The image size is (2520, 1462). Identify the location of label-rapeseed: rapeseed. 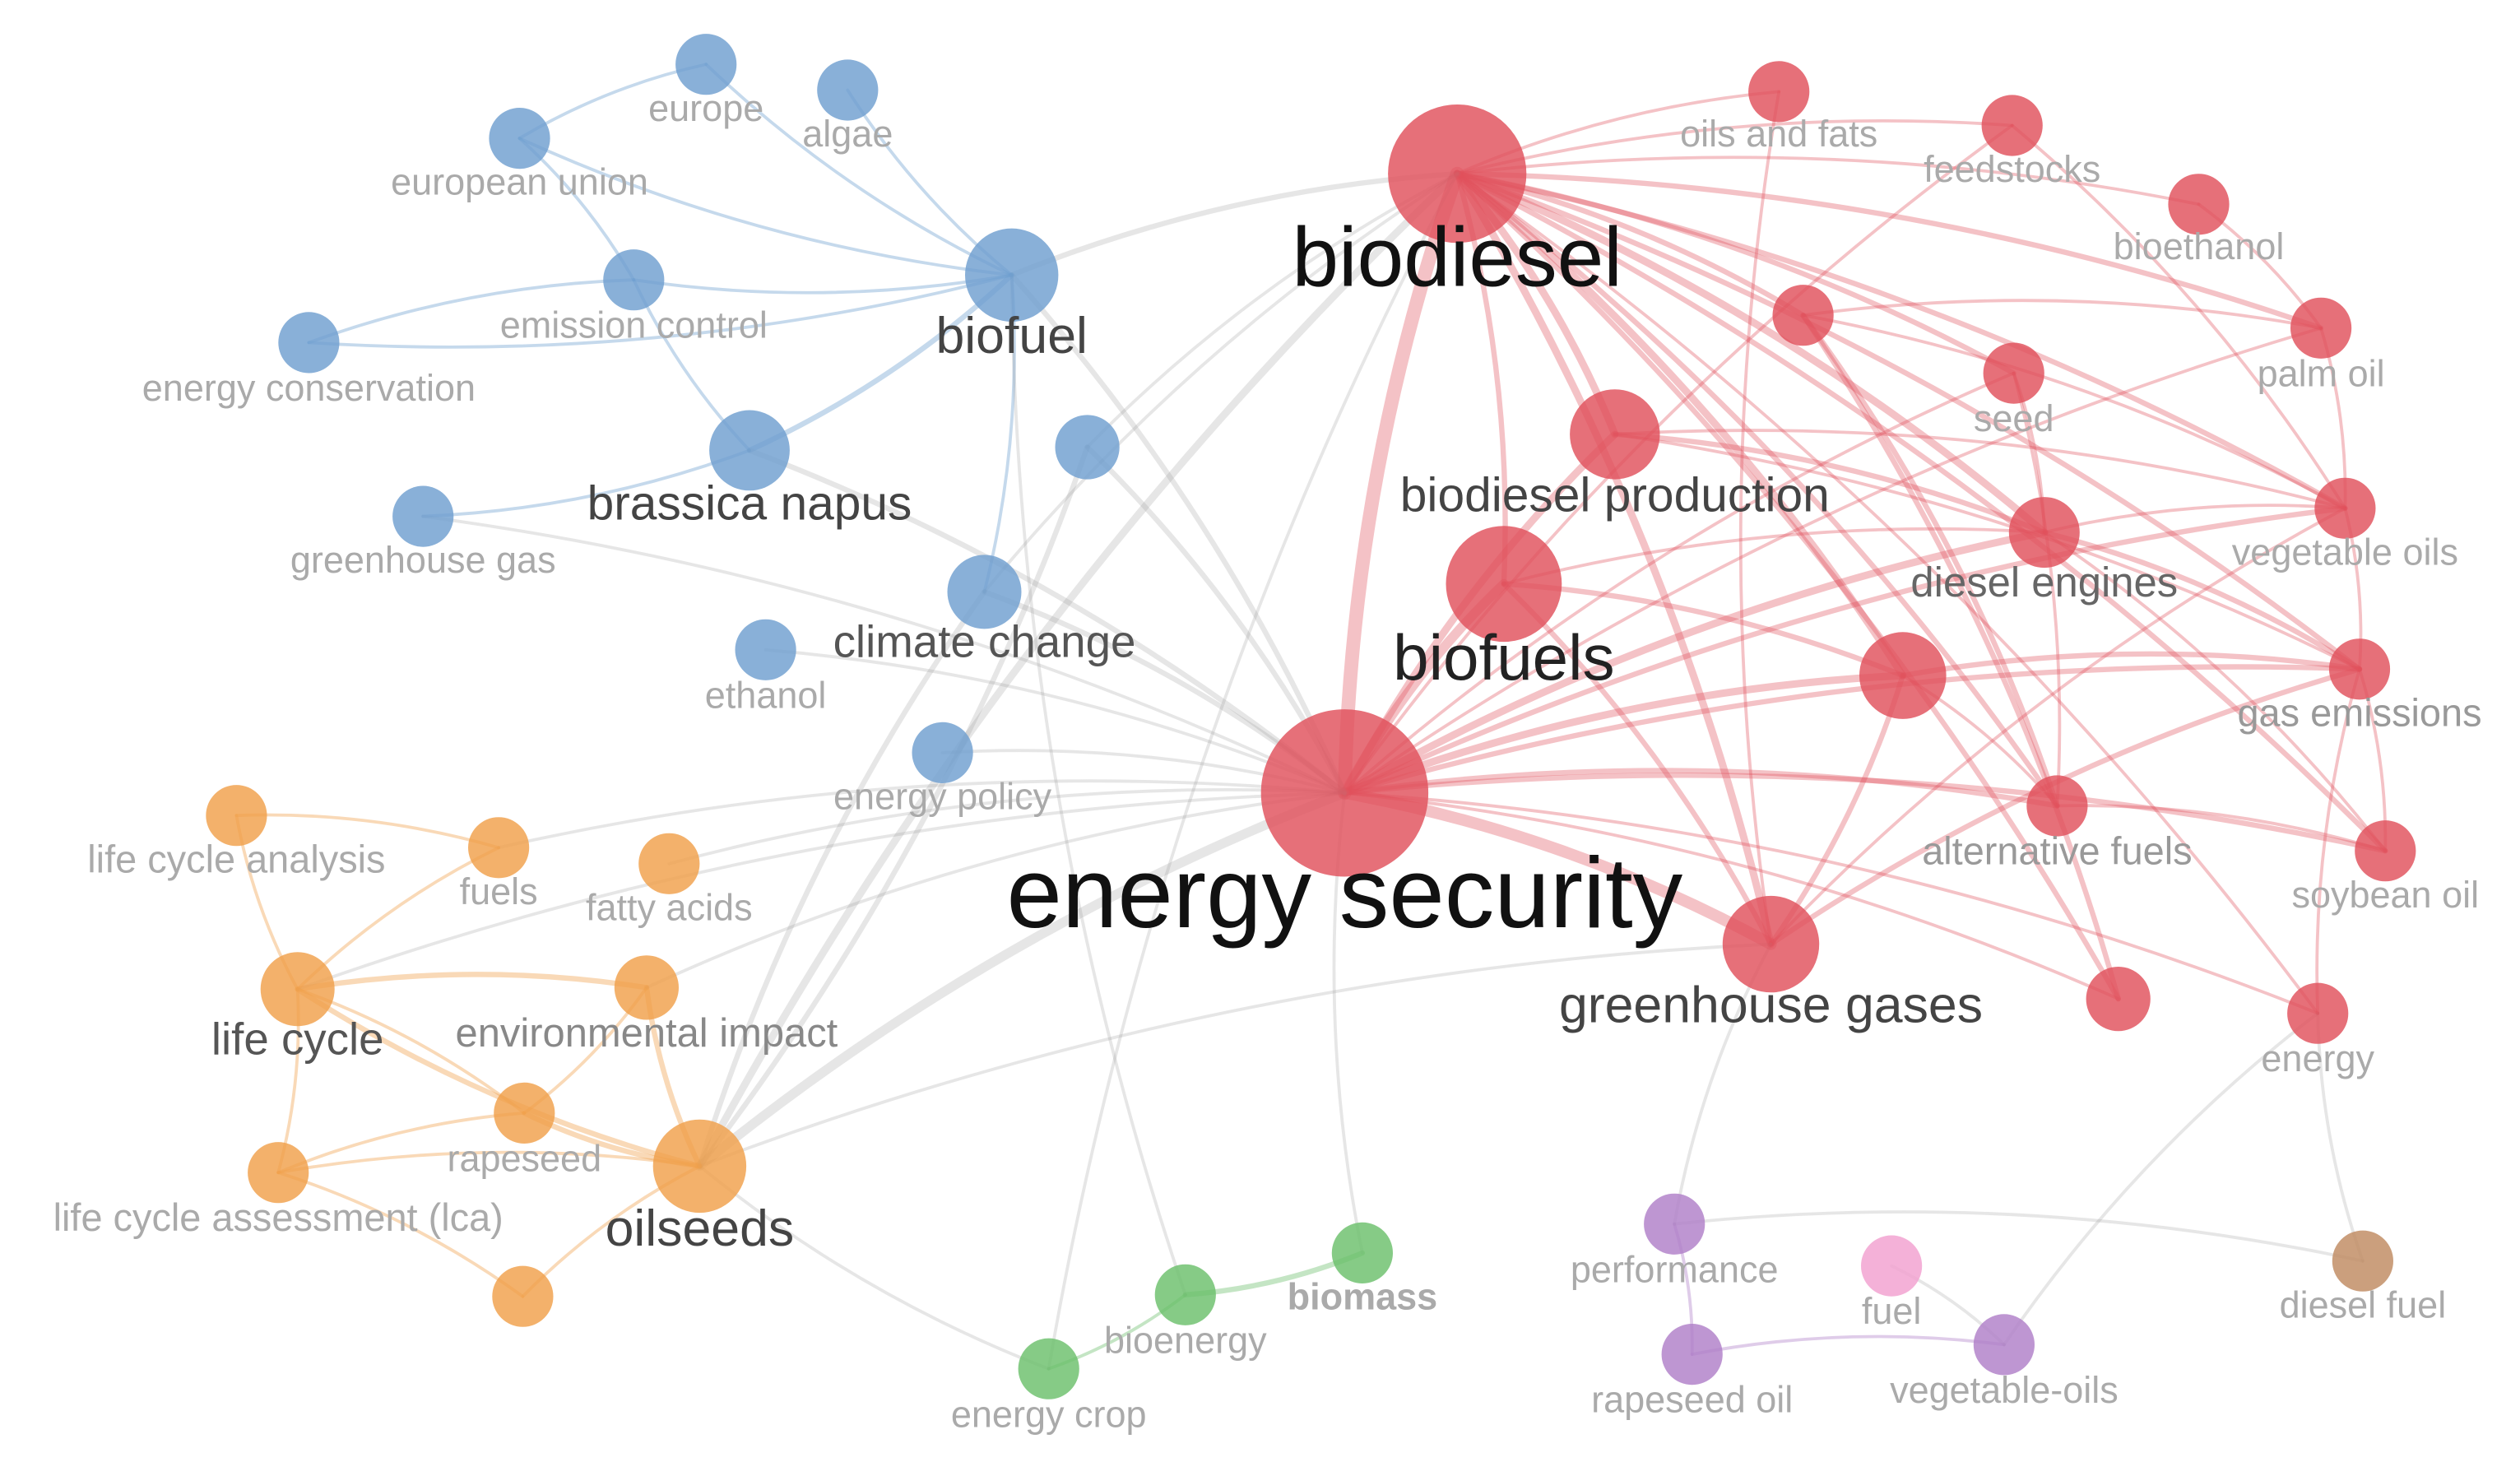
(524, 1158).